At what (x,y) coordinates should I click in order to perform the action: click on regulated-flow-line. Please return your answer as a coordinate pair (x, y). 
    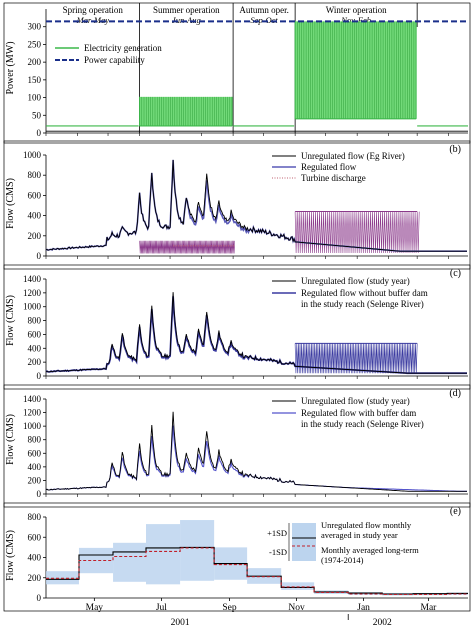
    Looking at the image, I should click on (256, 205).